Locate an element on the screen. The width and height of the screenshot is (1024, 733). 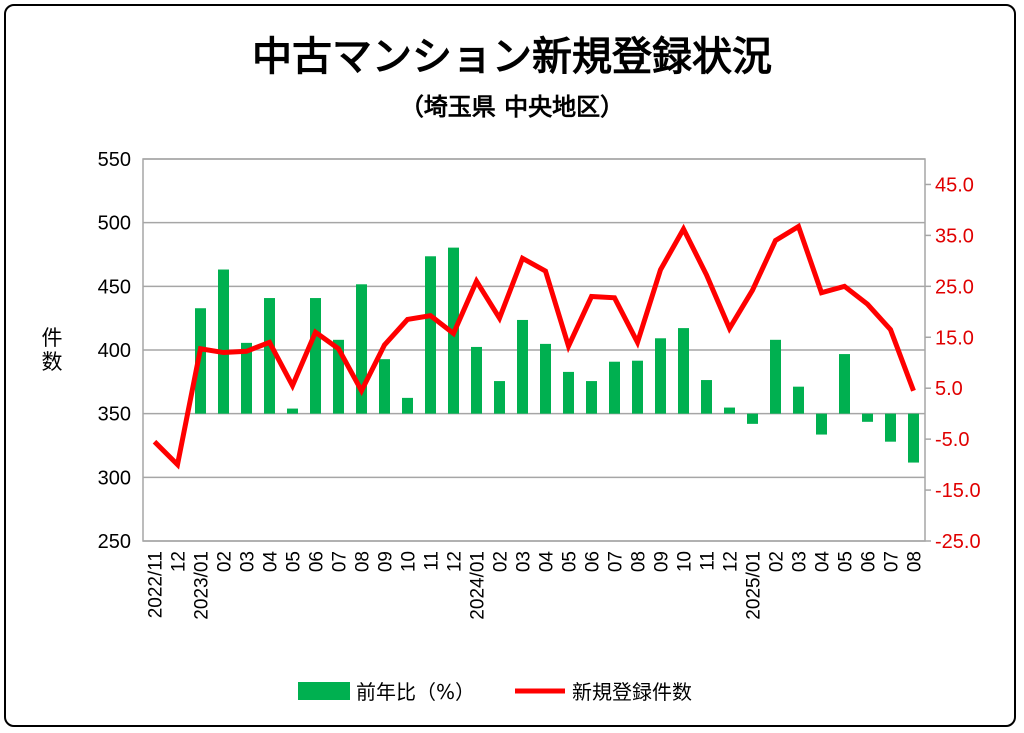
y-tick-label: 400 is located at coordinates (114, 351).